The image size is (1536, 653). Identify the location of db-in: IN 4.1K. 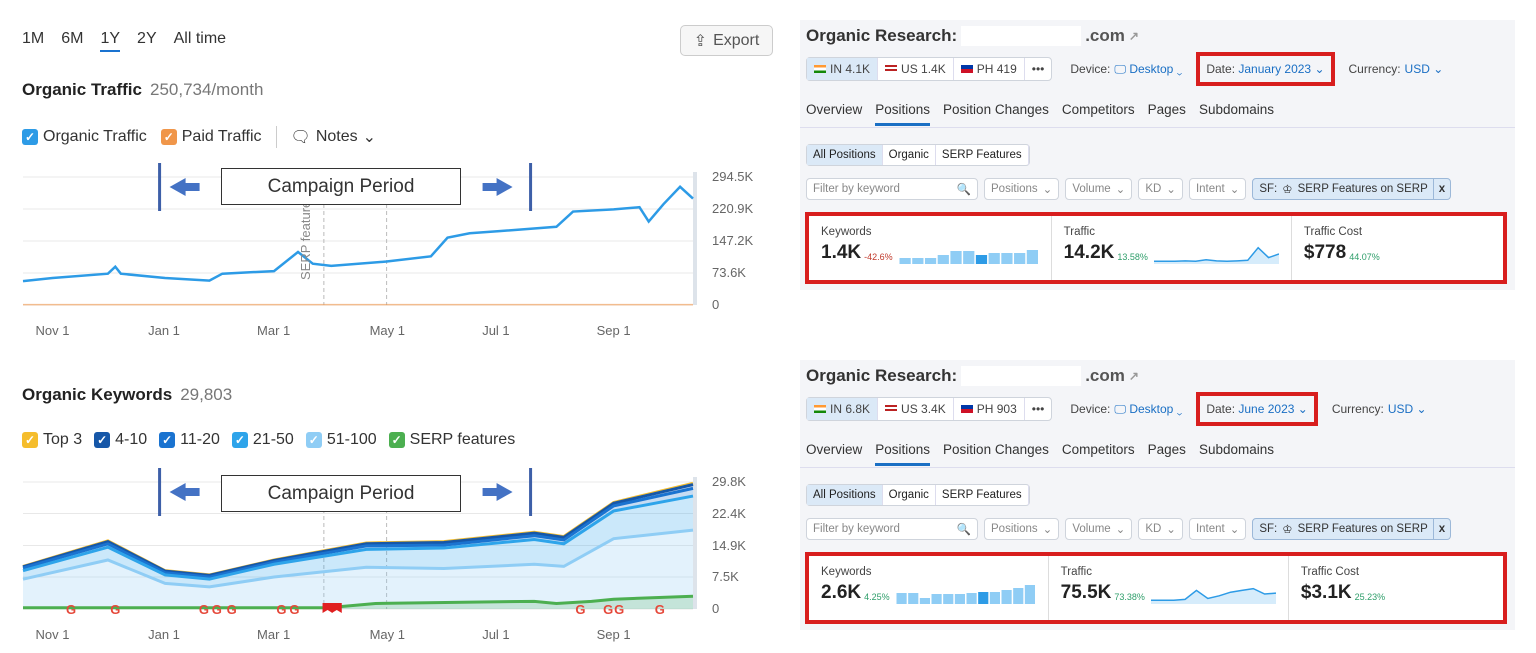
(843, 69).